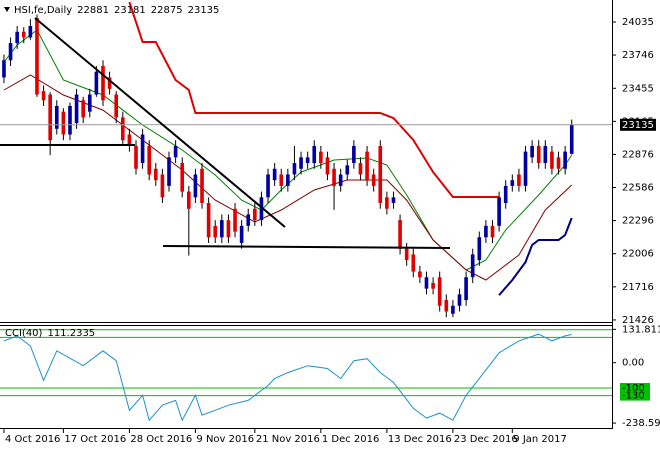 Image resolution: width=660 pixels, height=450 pixels. What do you see at coordinates (351, 439) in the screenshot?
I see `x-tick-label: 1 Dec 2016` at bounding box center [351, 439].